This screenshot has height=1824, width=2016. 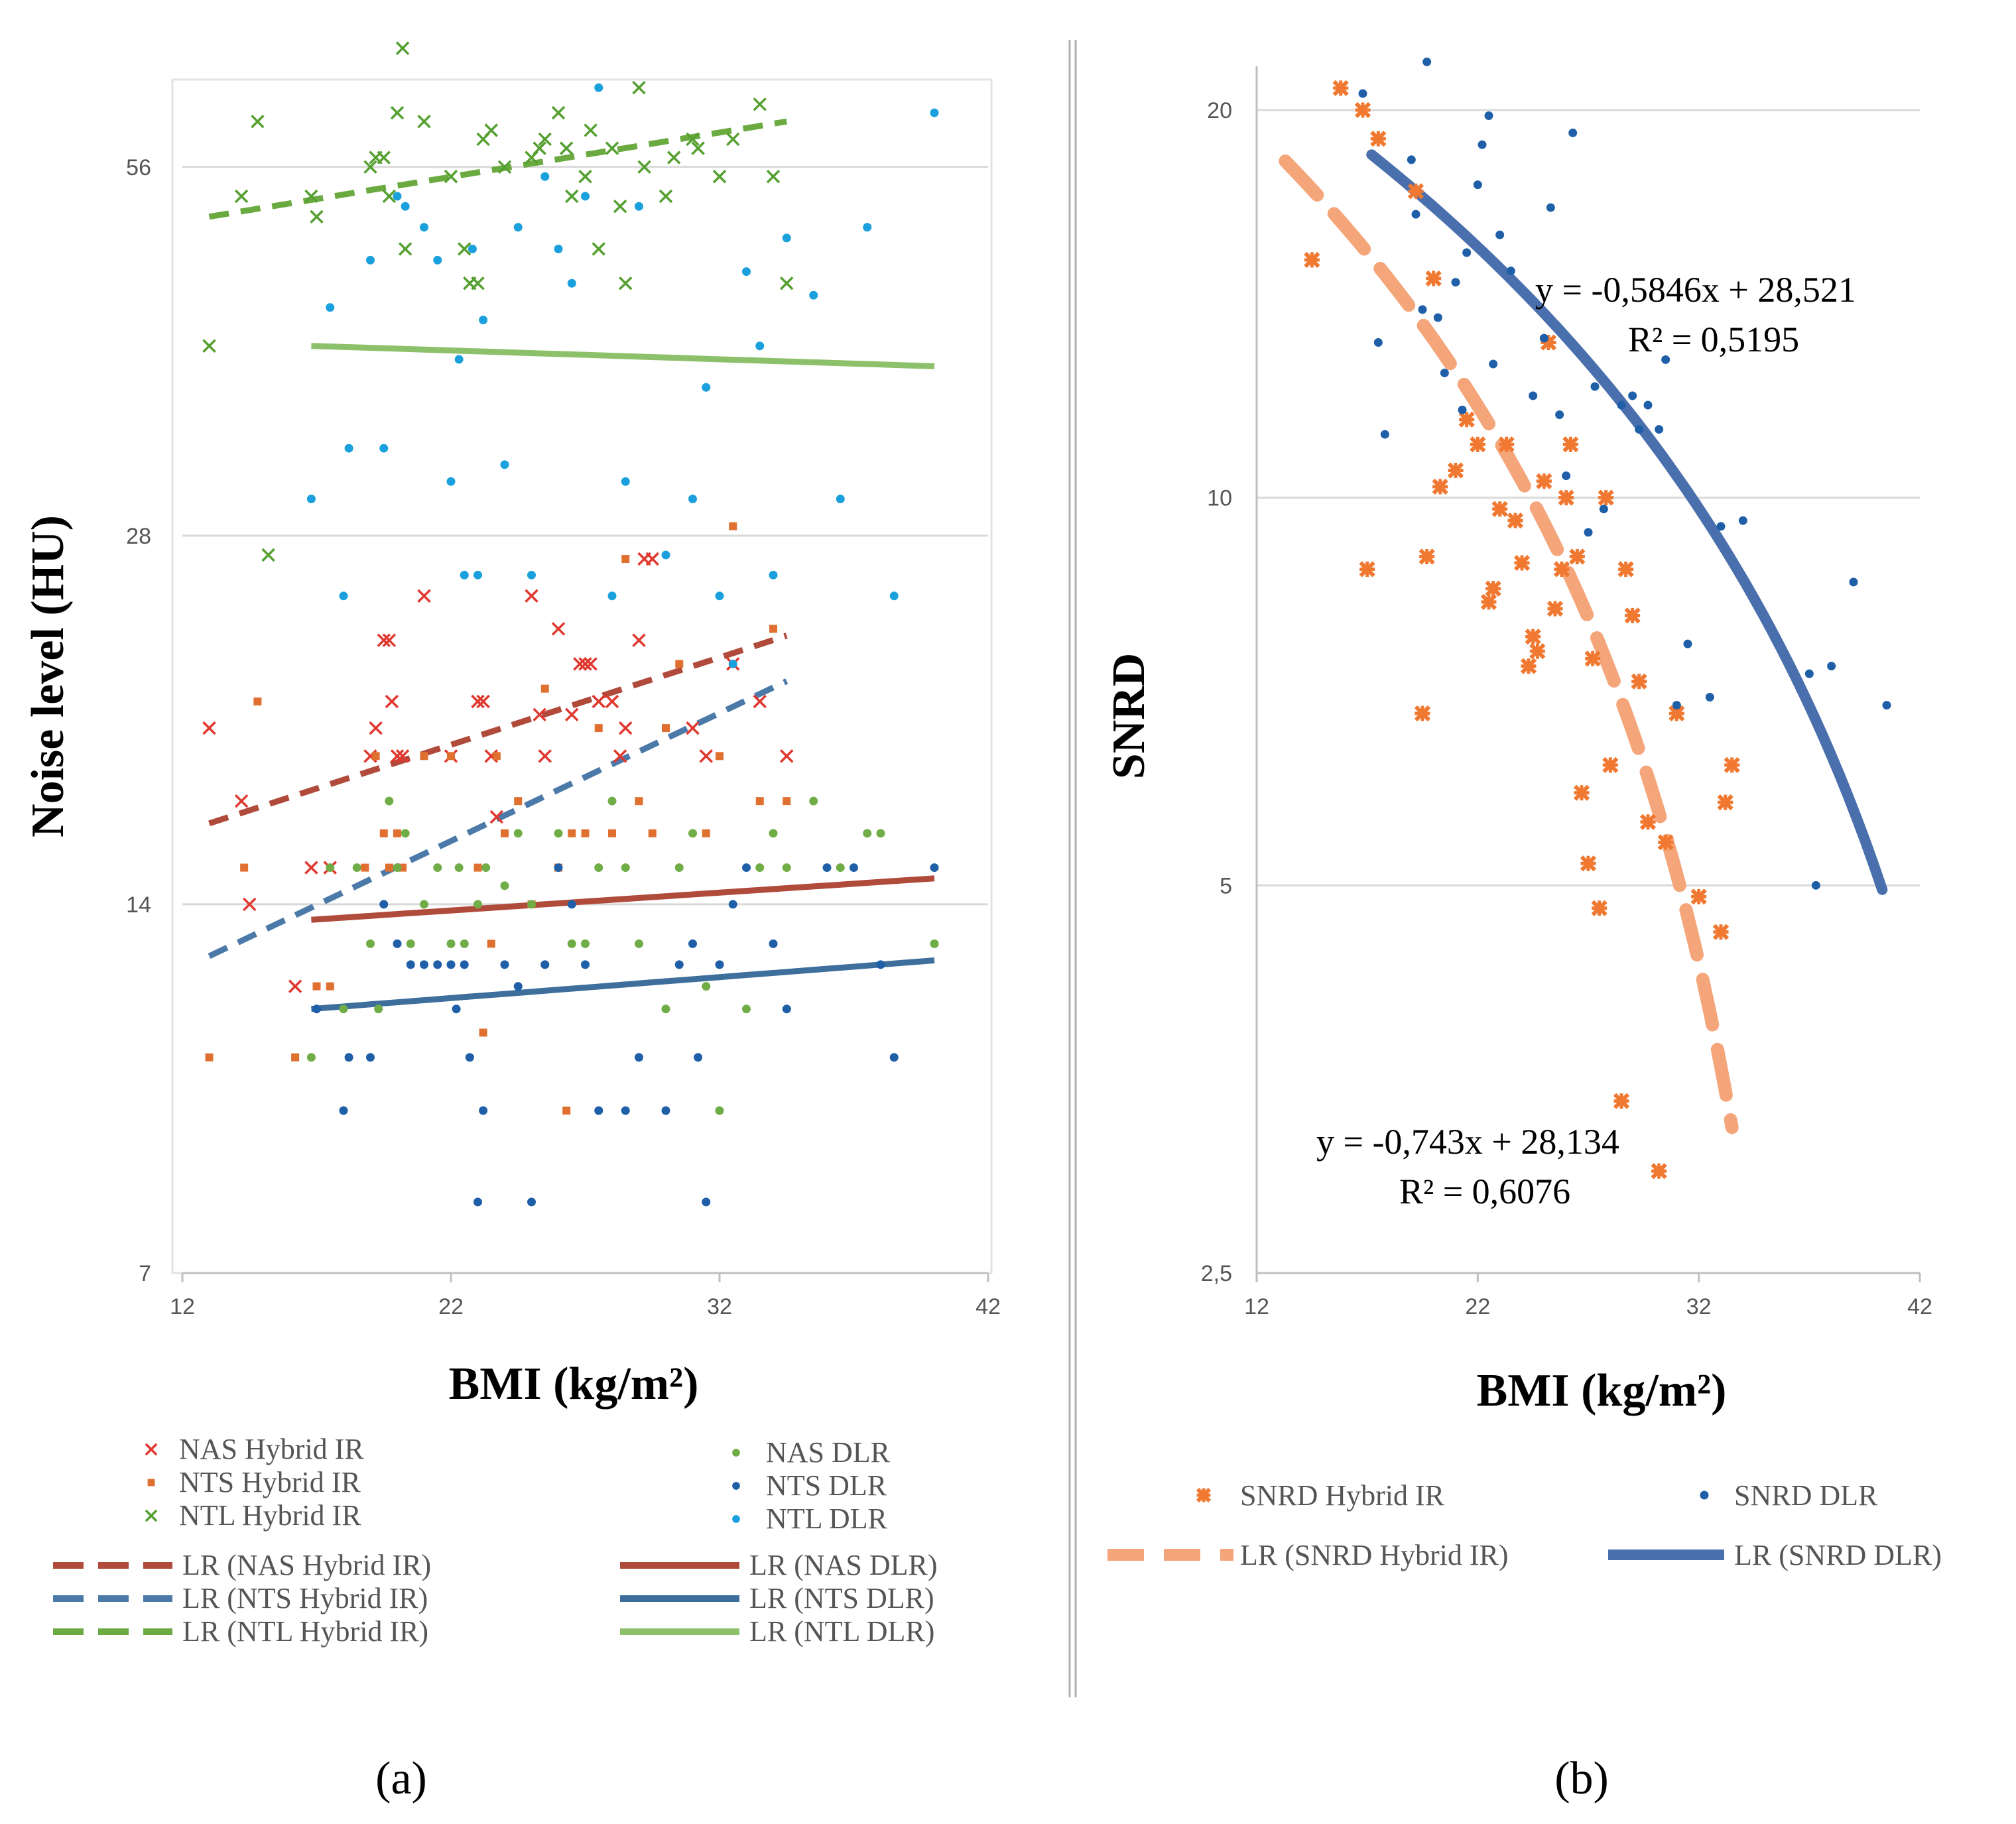 What do you see at coordinates (401, 1779) in the screenshot?
I see `panel-a-label: (a)` at bounding box center [401, 1779].